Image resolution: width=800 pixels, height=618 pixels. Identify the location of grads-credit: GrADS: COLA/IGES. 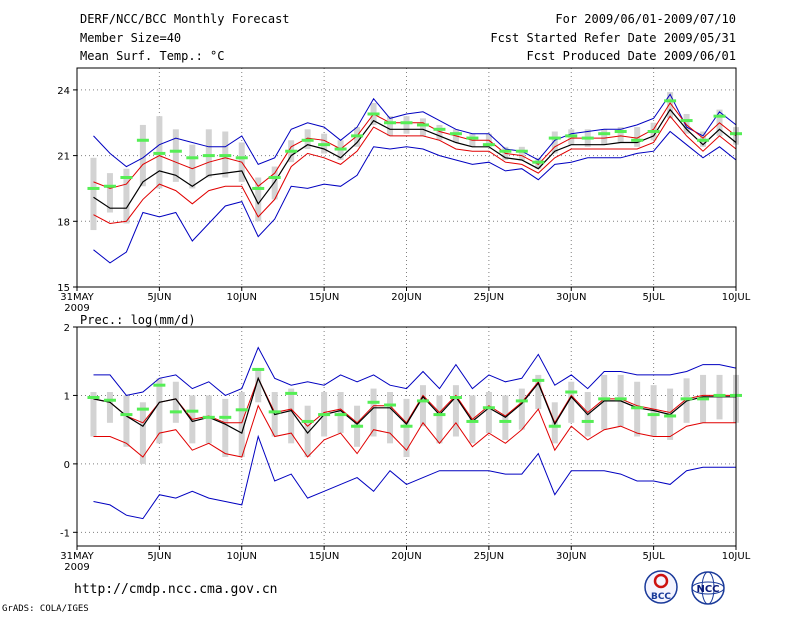
(45, 609).